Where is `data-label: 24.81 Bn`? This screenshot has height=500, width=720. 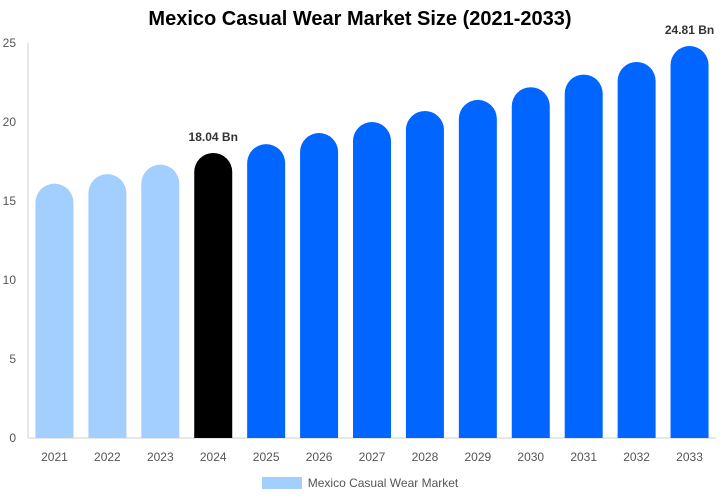 data-label: 24.81 Bn is located at coordinates (689, 30).